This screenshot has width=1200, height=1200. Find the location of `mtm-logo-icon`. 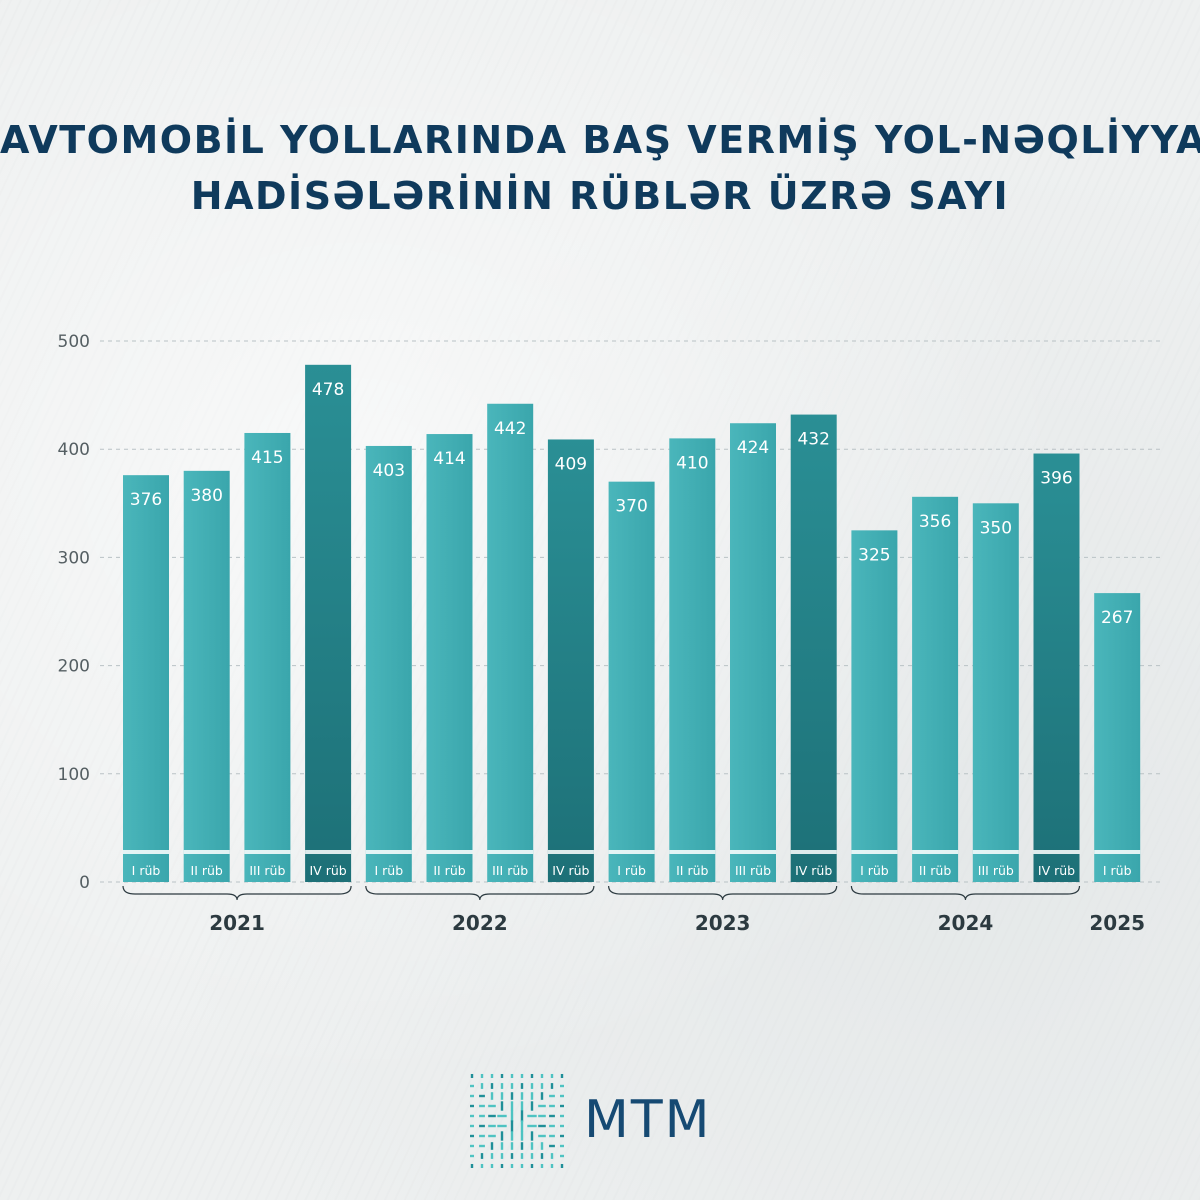

mtm-logo-icon is located at coordinates (517, 1121).